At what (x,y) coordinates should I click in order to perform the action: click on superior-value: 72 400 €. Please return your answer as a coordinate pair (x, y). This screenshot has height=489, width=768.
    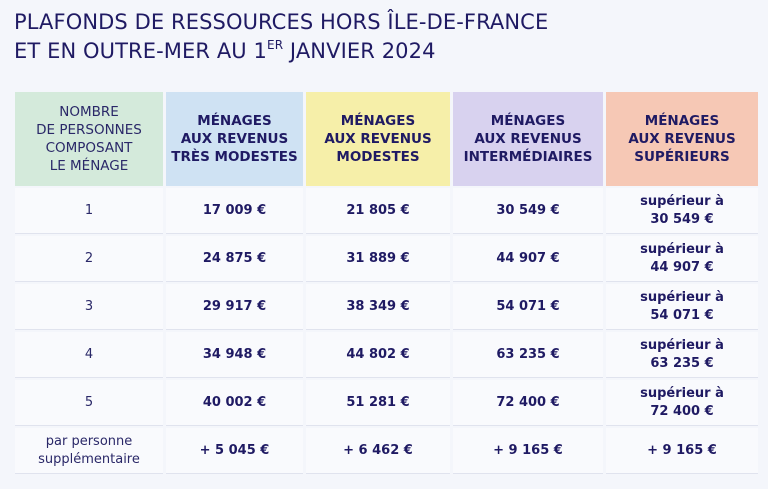
    Looking at the image, I should click on (682, 411).